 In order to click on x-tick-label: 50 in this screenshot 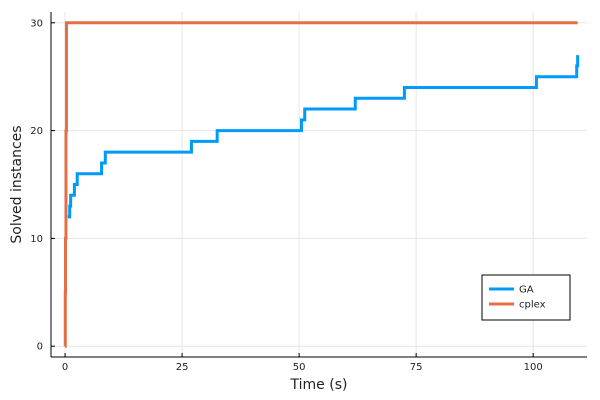, I will do `click(299, 367)`.